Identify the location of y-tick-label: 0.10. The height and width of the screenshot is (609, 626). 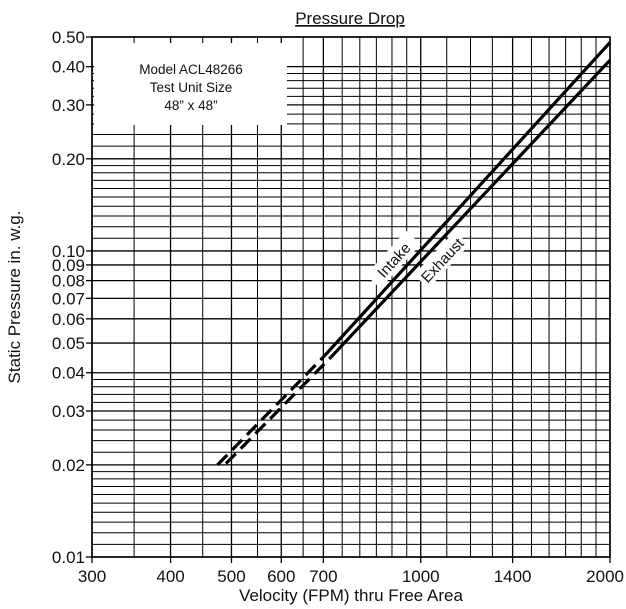
(68, 251).